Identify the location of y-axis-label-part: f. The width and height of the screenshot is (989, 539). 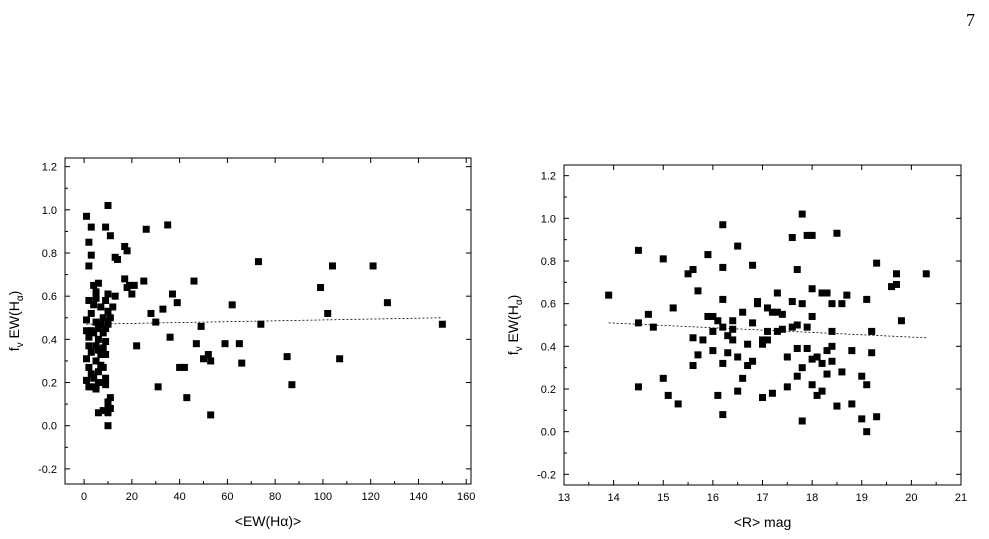
(513, 353).